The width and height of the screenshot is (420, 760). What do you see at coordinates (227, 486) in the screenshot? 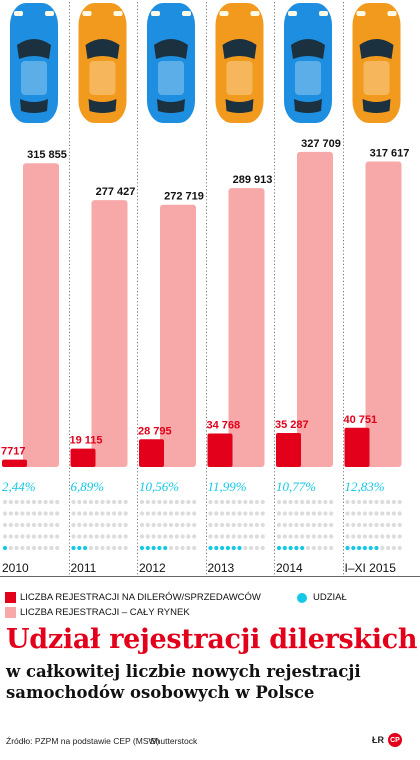
I see `share-value-label: 11,99%` at bounding box center [227, 486].